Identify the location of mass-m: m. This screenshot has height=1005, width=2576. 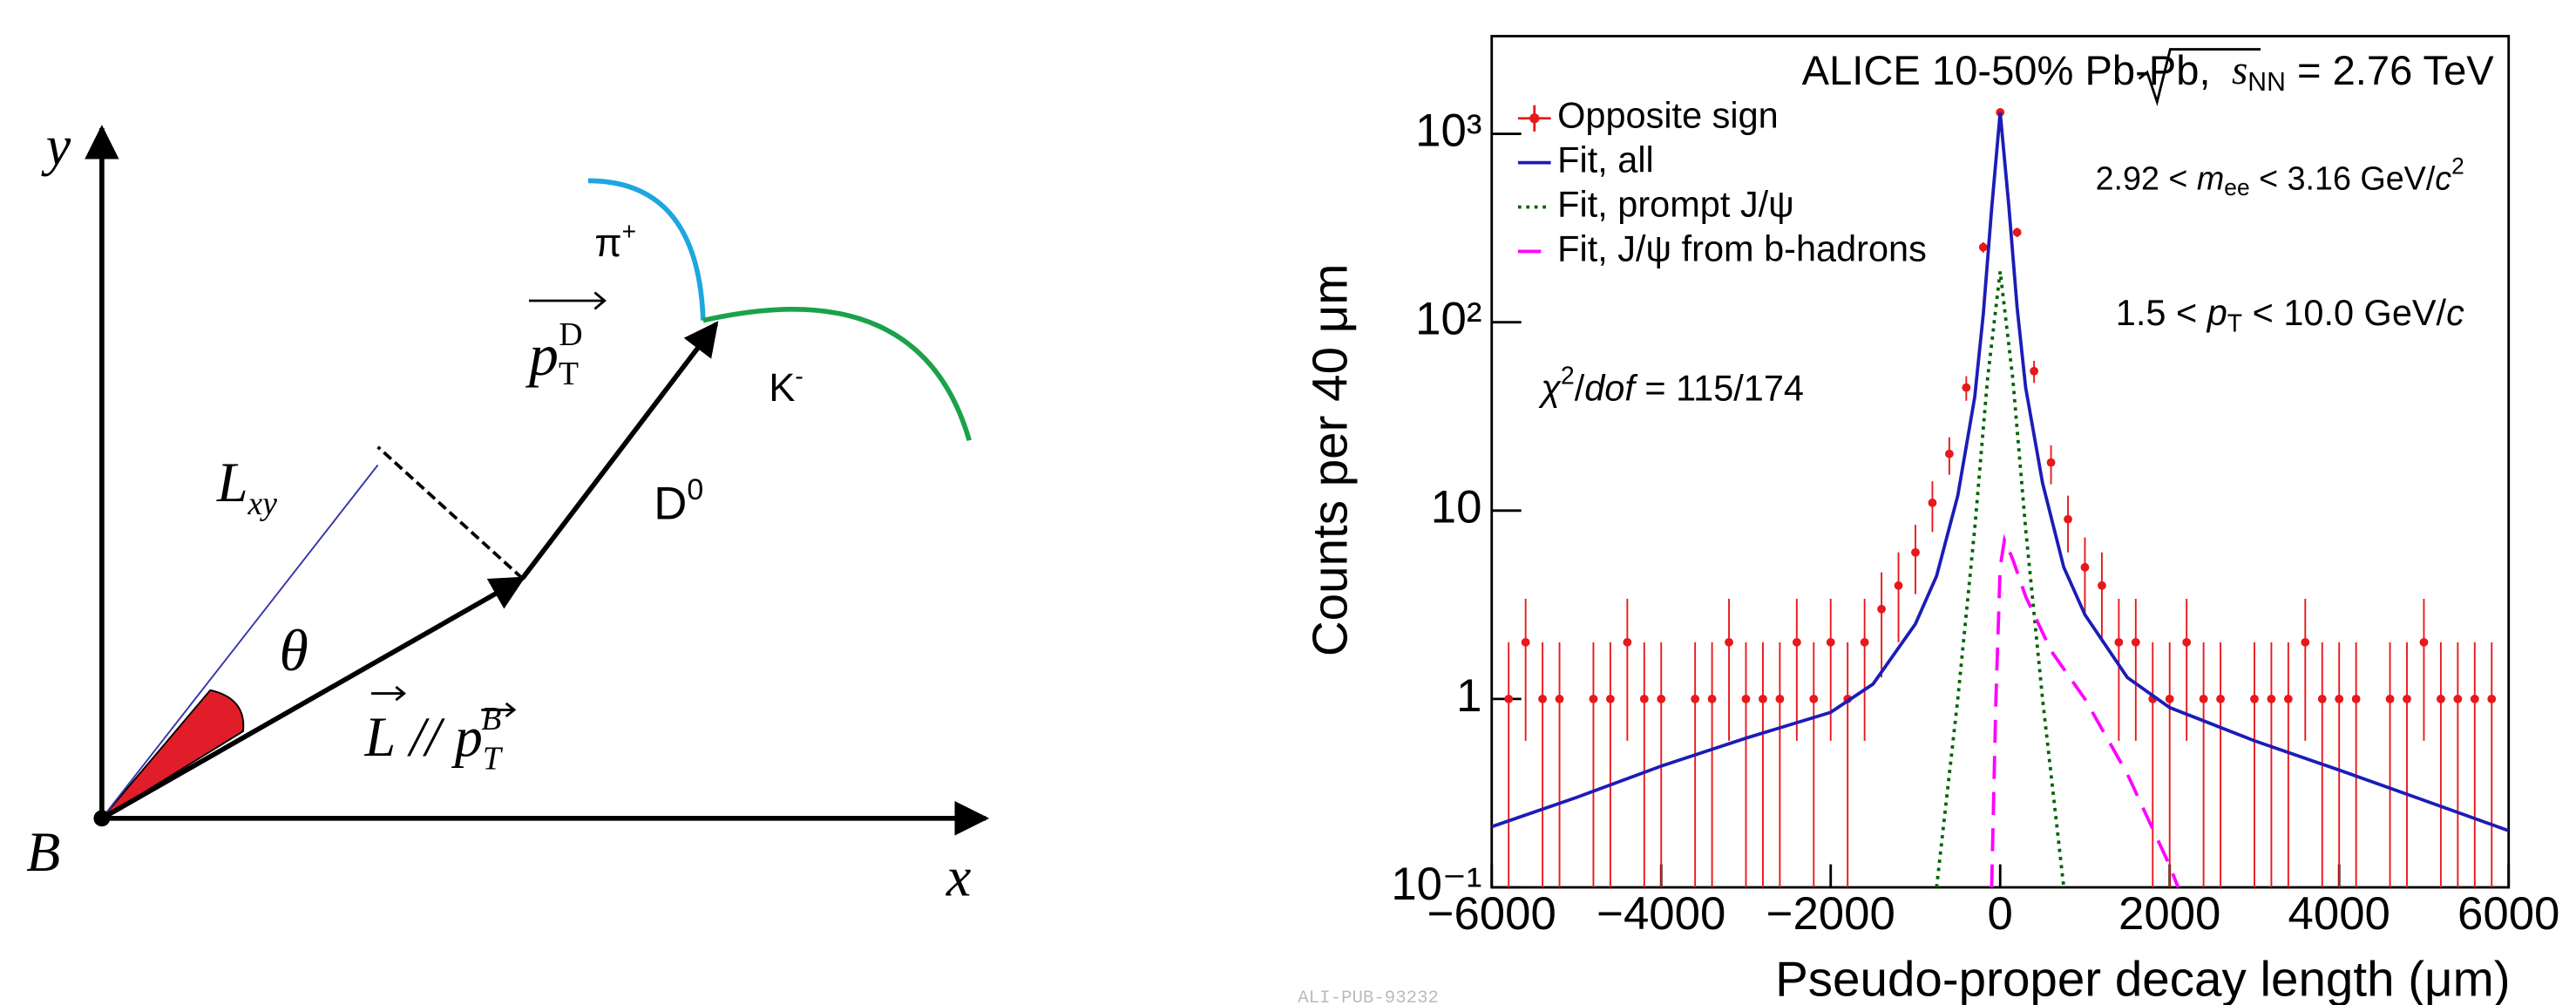
(2211, 178).